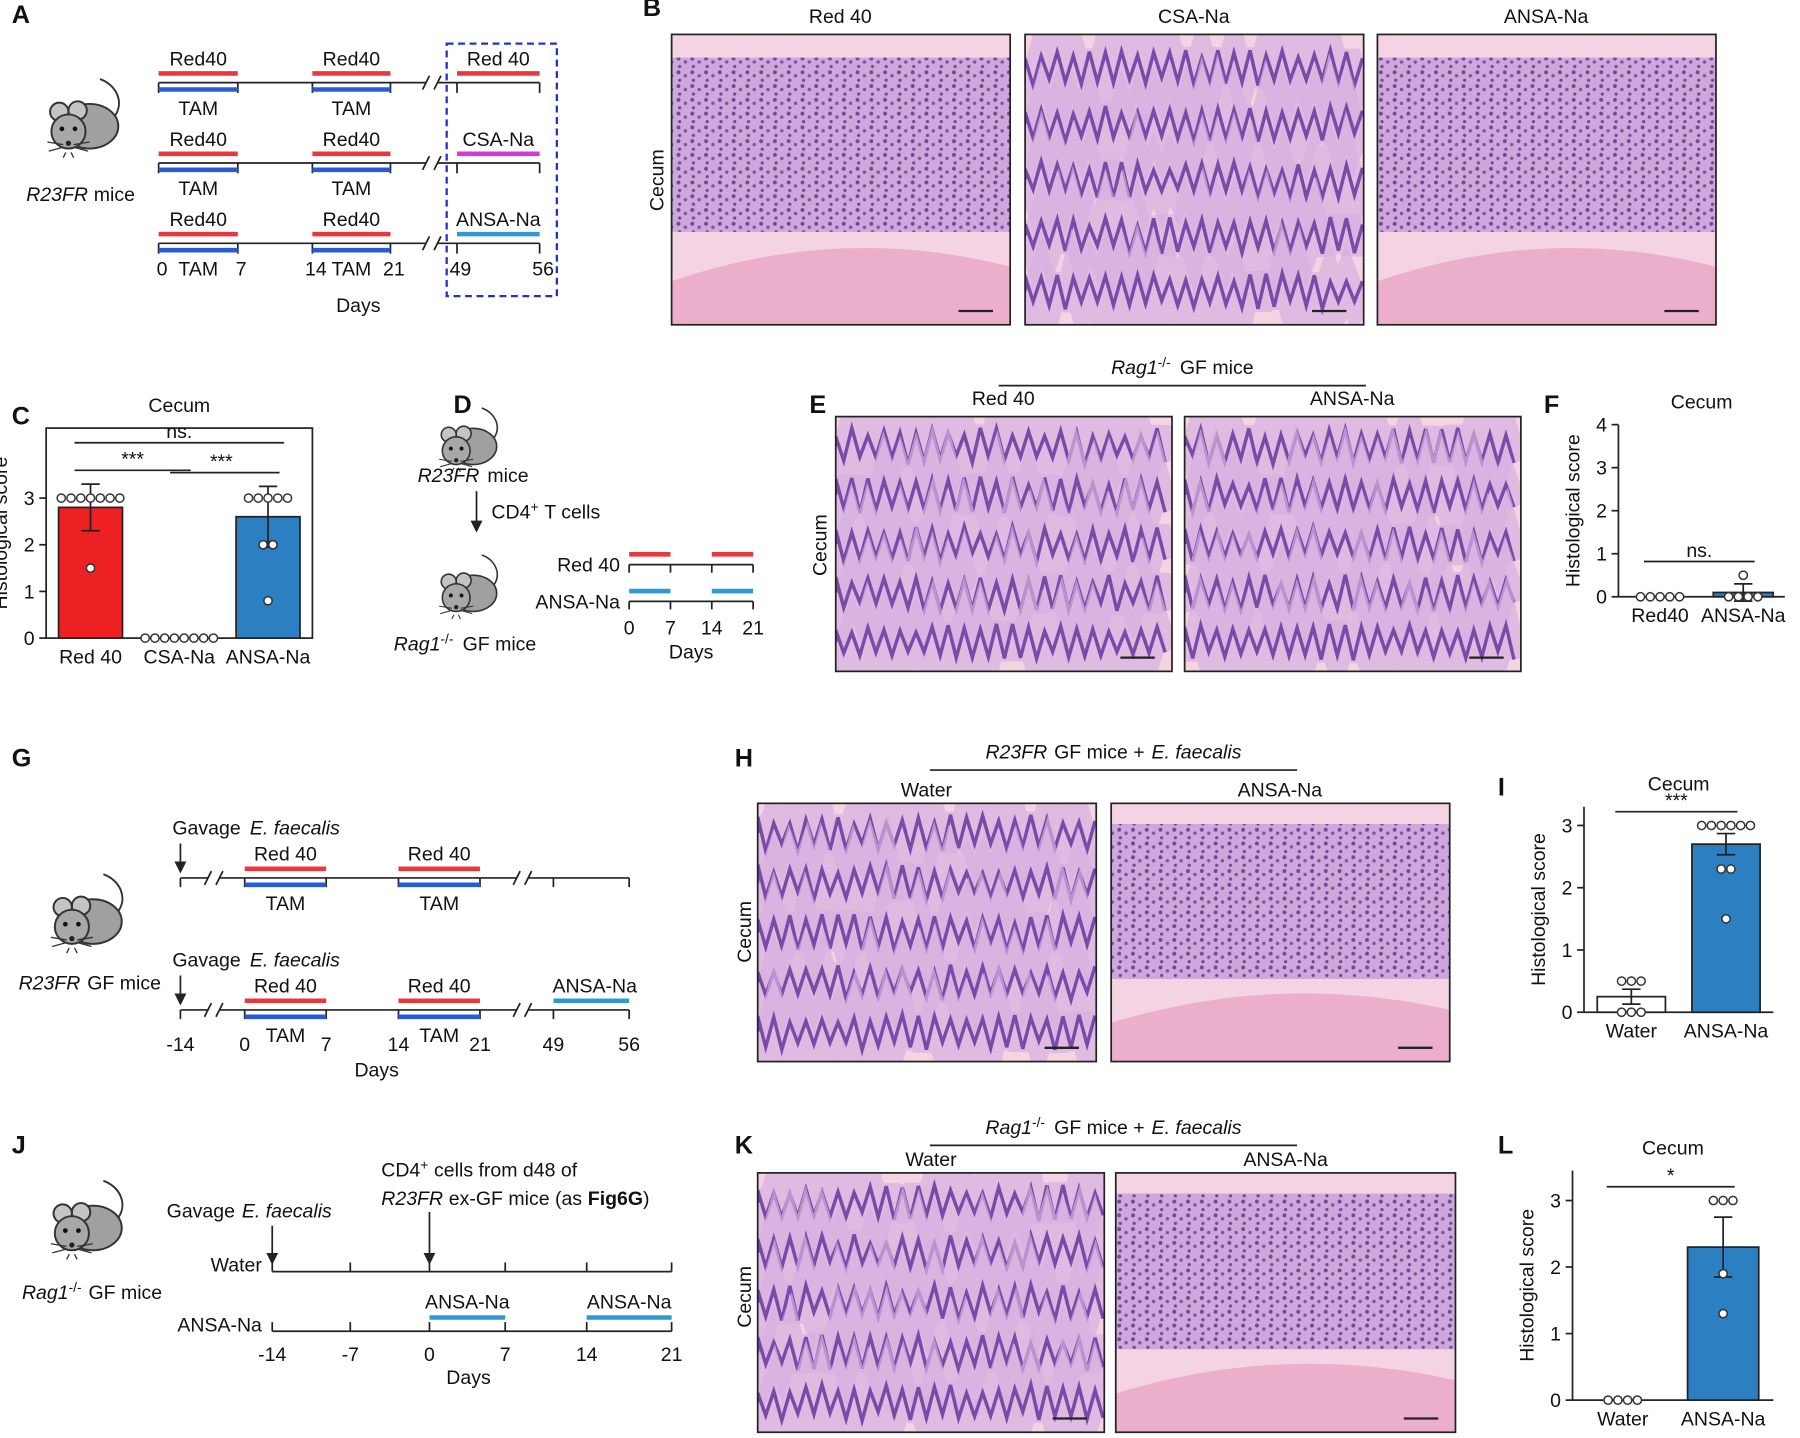 The width and height of the screenshot is (1800, 1438). What do you see at coordinates (931, 1160) in the screenshot?
I see `panel-title: Water` at bounding box center [931, 1160].